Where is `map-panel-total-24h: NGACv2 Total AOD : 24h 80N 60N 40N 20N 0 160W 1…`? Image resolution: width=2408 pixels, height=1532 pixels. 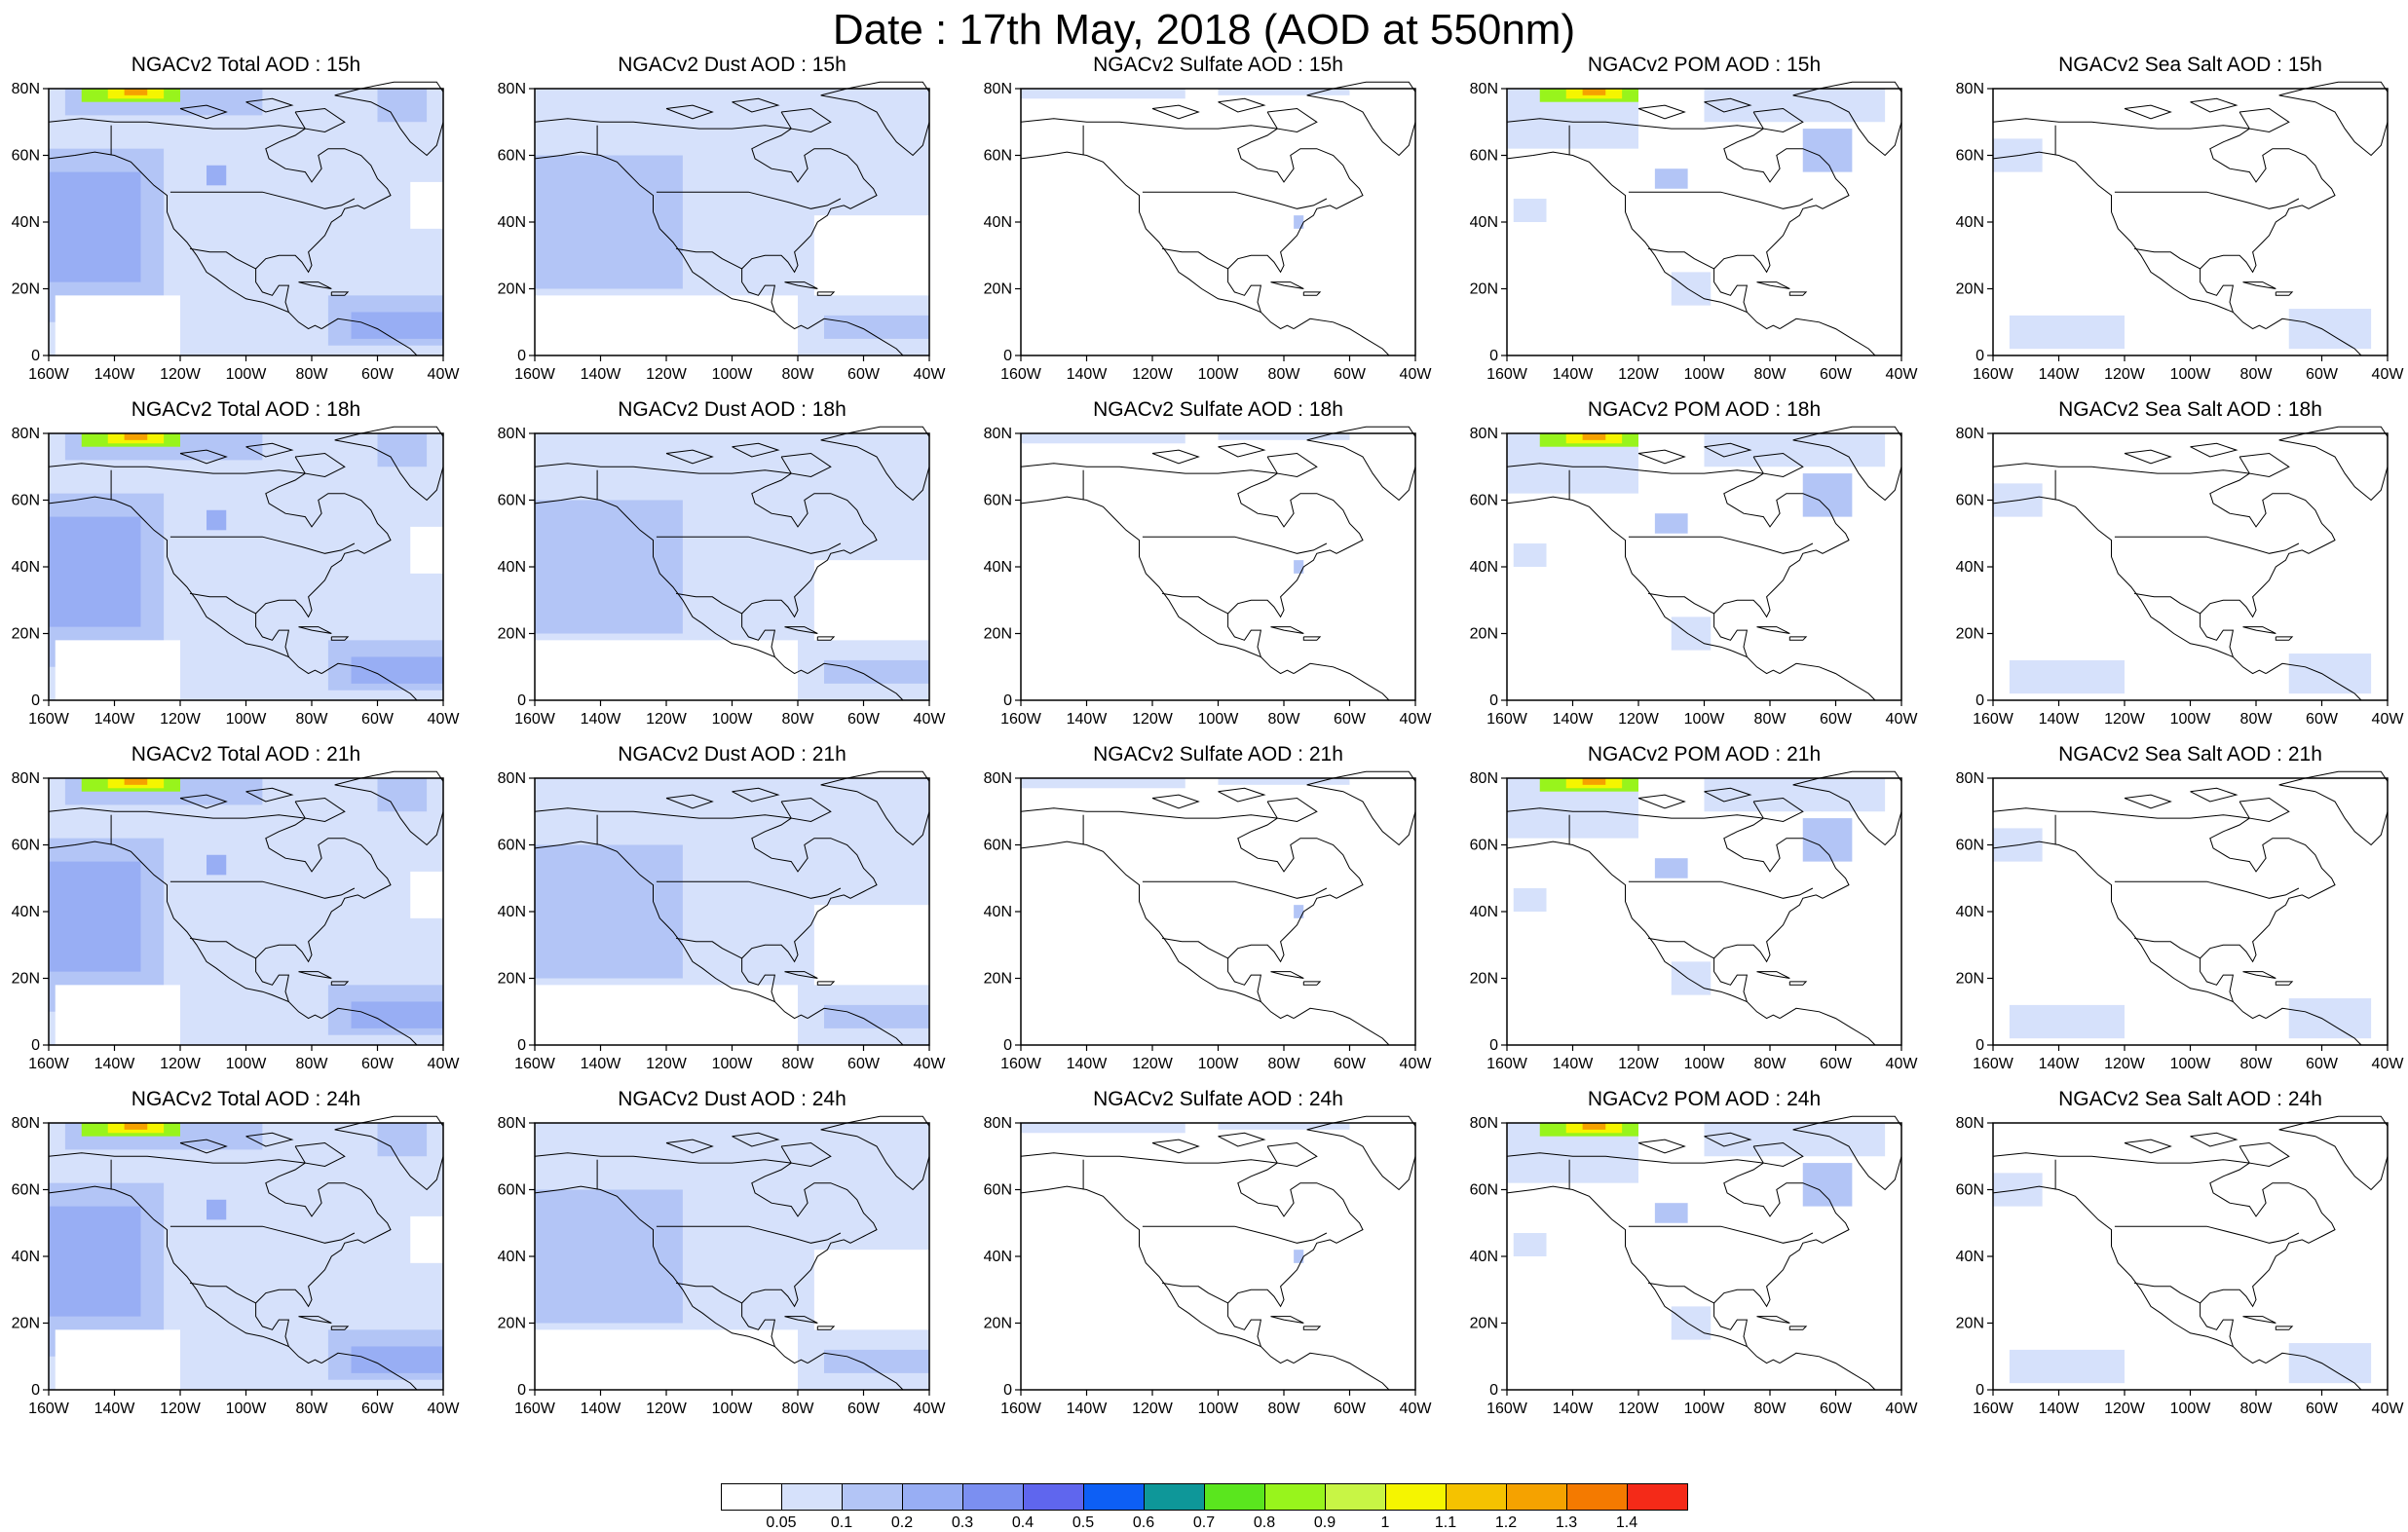 map-panel-total-24h: NGACv2 Total AOD : 24h 80N 60N 40N 20N 0 160W 1… is located at coordinates (246, 1260).